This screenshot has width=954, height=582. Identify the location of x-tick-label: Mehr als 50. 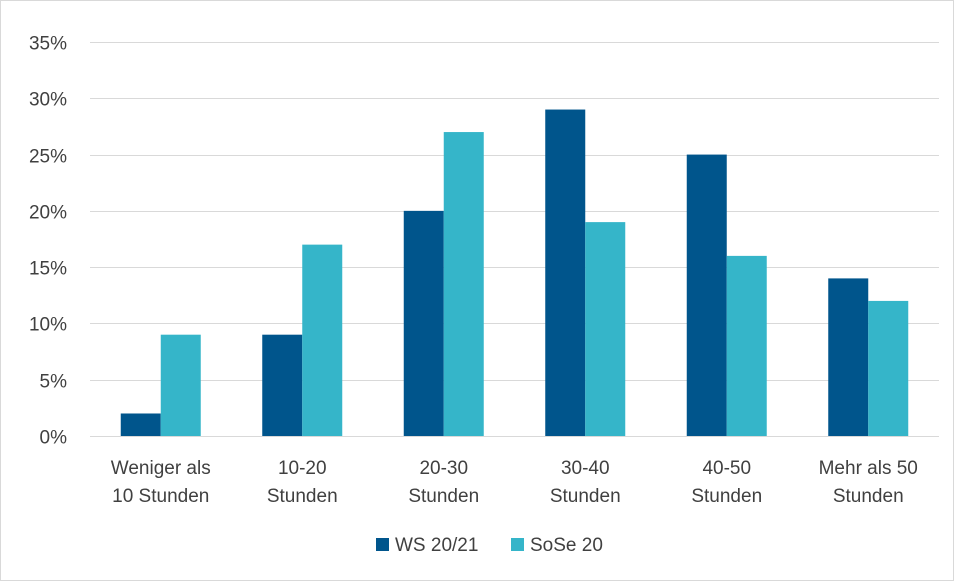
(868, 468).